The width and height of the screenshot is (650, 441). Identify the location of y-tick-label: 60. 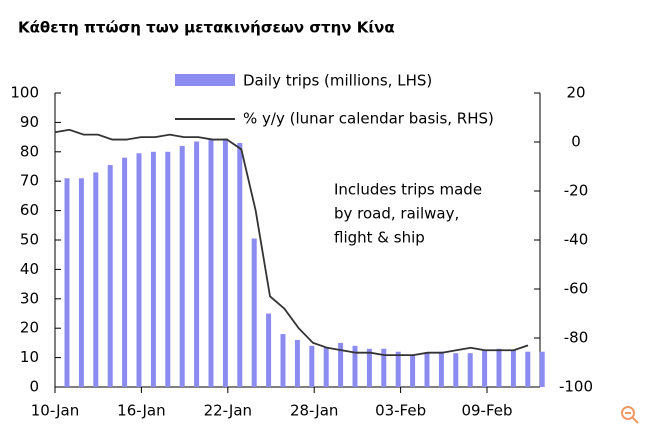
(29, 210).